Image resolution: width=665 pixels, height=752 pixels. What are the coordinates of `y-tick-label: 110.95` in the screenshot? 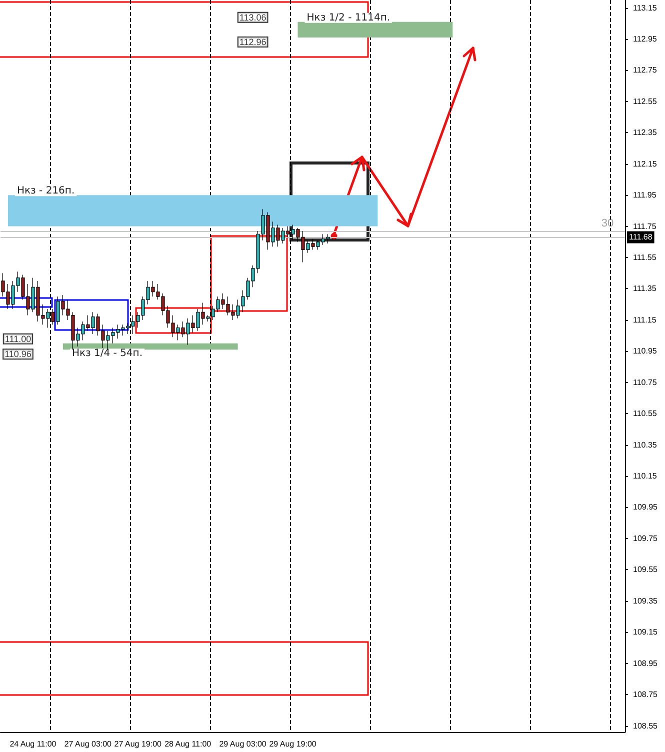 It's located at (645, 351).